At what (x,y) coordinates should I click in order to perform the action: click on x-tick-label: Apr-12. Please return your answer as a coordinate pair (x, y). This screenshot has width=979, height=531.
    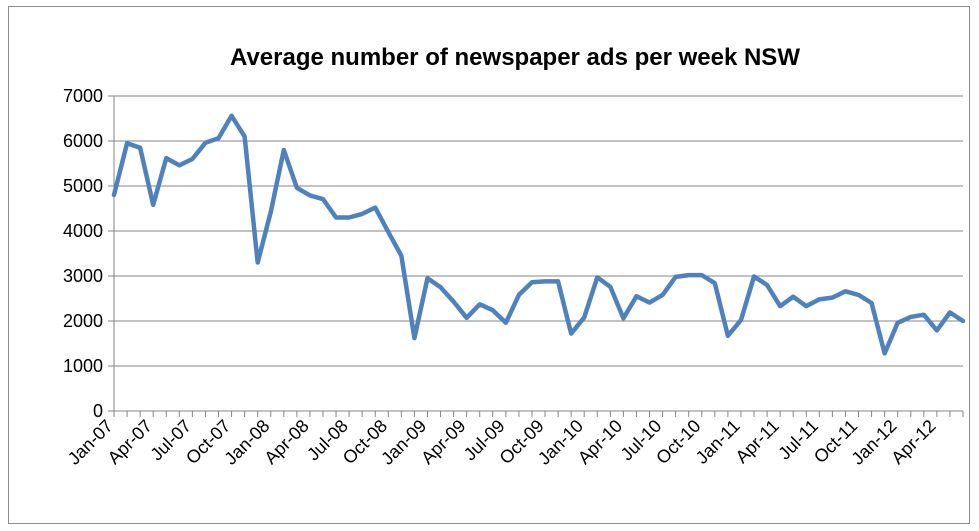
    Looking at the image, I should click on (913, 442).